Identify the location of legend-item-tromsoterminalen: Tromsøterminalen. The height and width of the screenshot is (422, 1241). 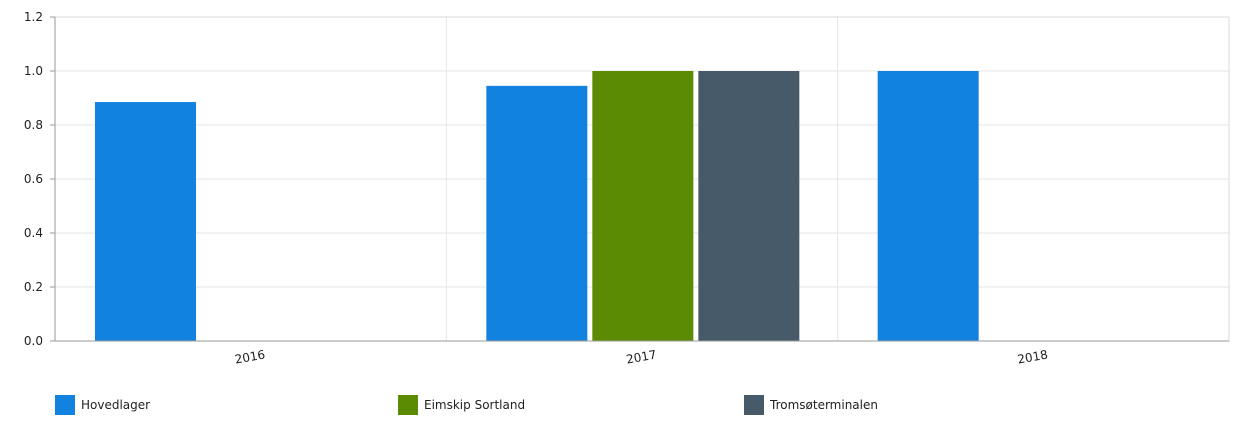
(811, 405).